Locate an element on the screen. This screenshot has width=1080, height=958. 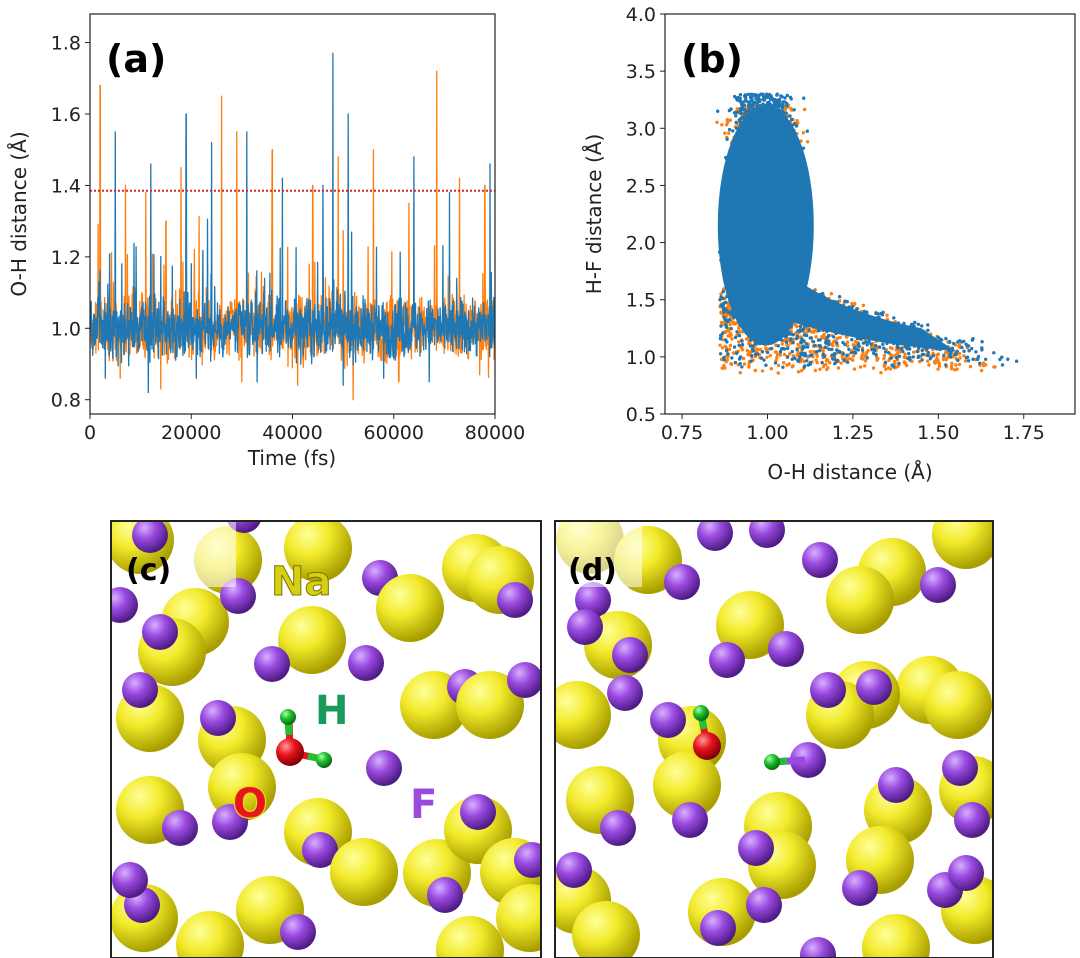
y-tick-label: 0.5 is located at coordinates (641, 415).